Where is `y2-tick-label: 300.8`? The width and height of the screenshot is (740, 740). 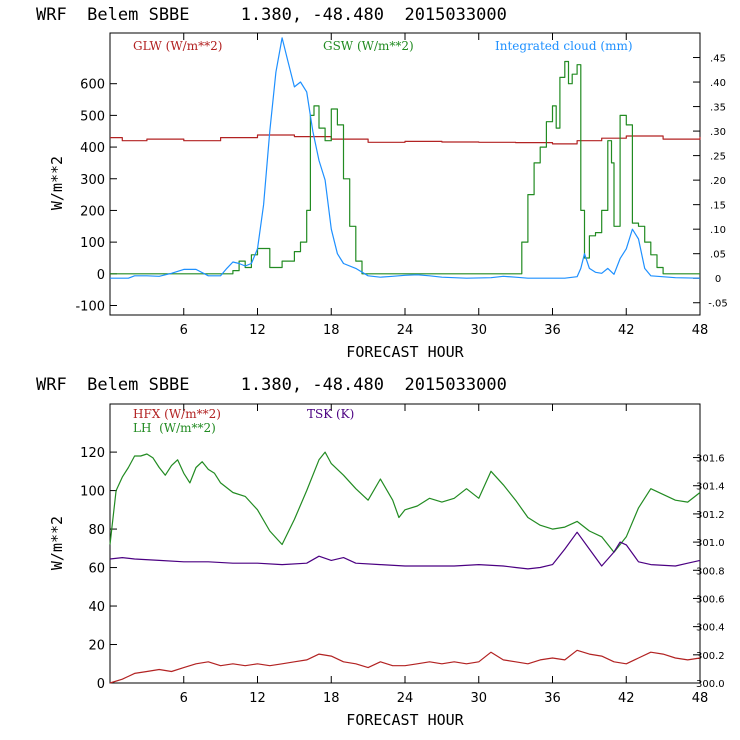 y2-tick-label: 300.8 is located at coordinates (710, 571).